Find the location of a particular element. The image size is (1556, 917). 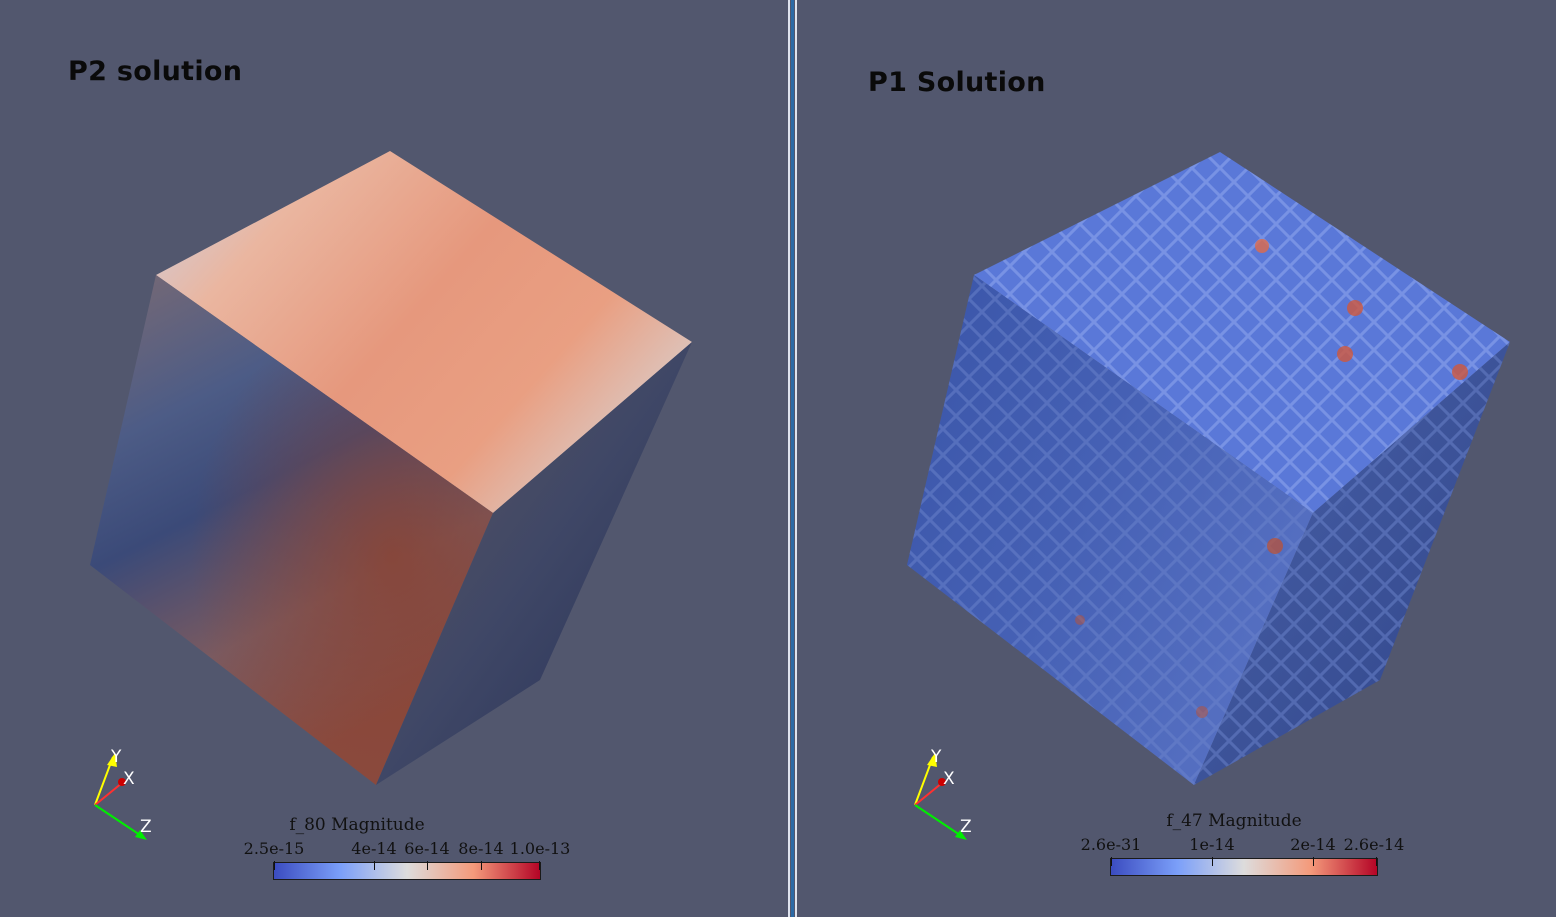

view-title: P1 Solution is located at coordinates (957, 82).